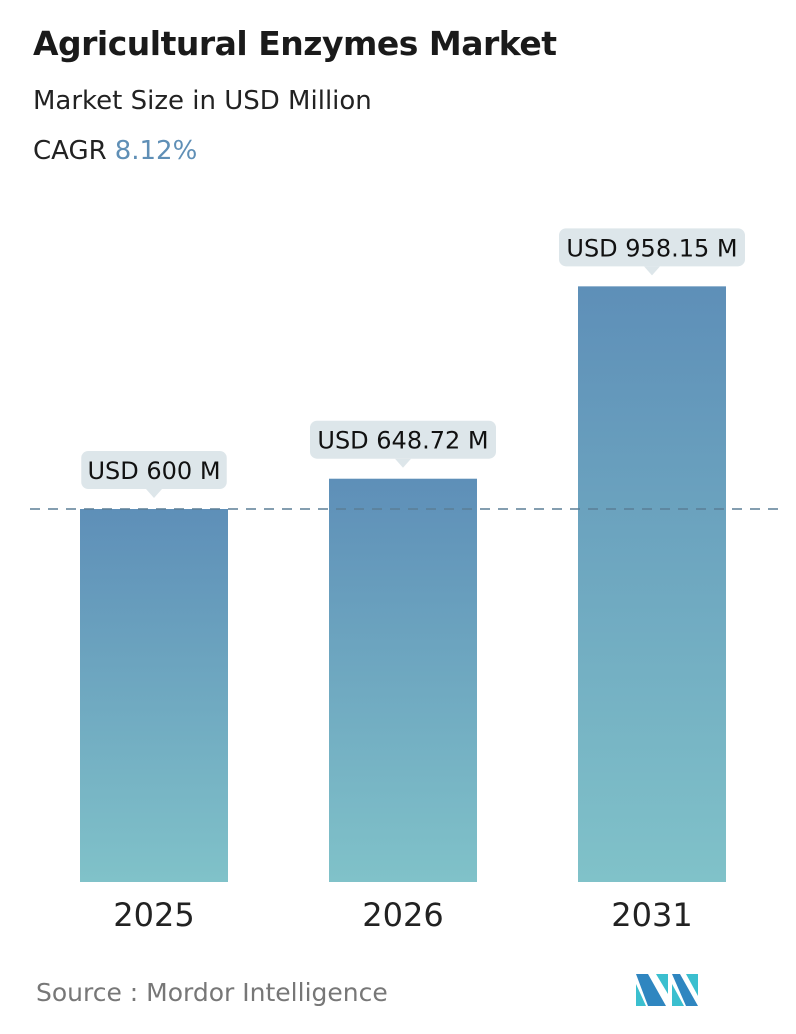  Describe the element at coordinates (153, 915) in the screenshot. I see `x-tick-label: 2025` at that location.